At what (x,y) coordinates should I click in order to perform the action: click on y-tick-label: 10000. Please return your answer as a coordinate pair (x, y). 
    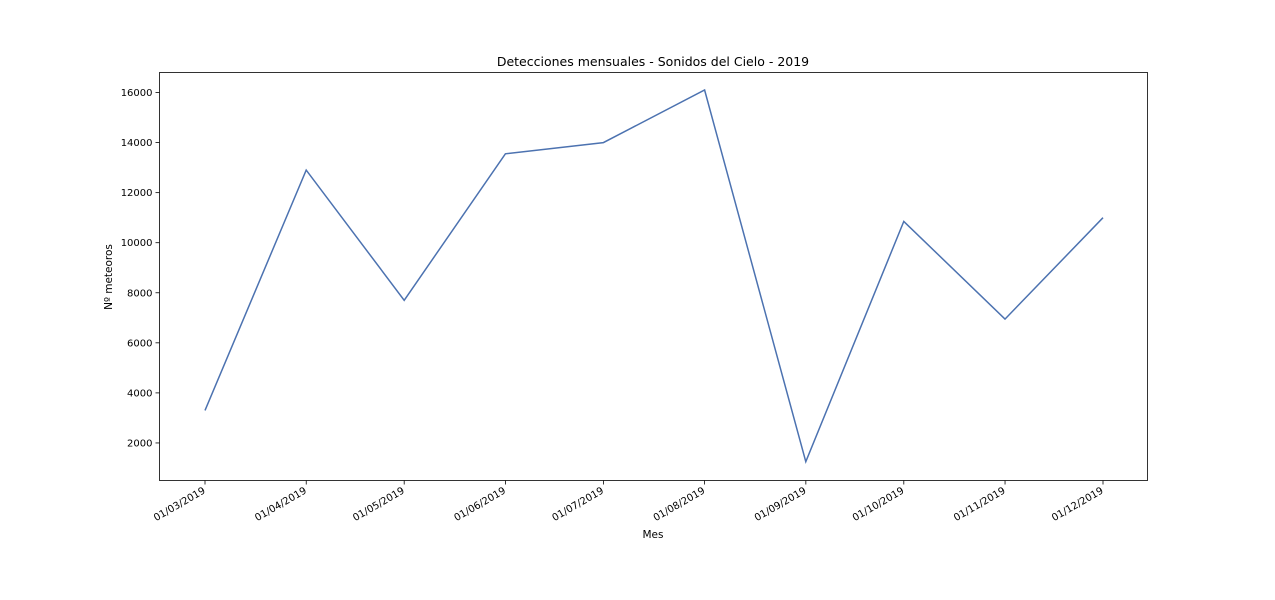
    Looking at the image, I should click on (137, 243).